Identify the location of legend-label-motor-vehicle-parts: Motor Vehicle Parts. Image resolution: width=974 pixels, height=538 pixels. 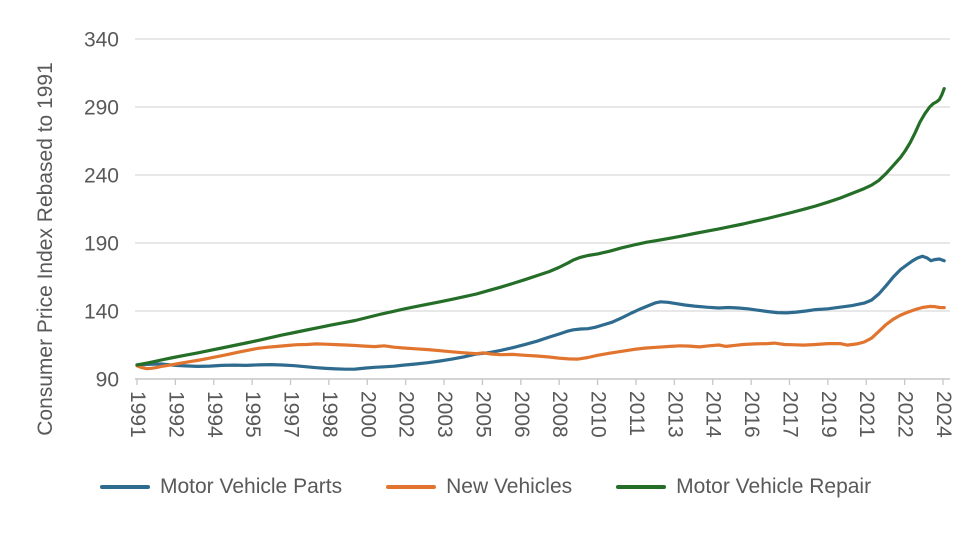
(251, 486).